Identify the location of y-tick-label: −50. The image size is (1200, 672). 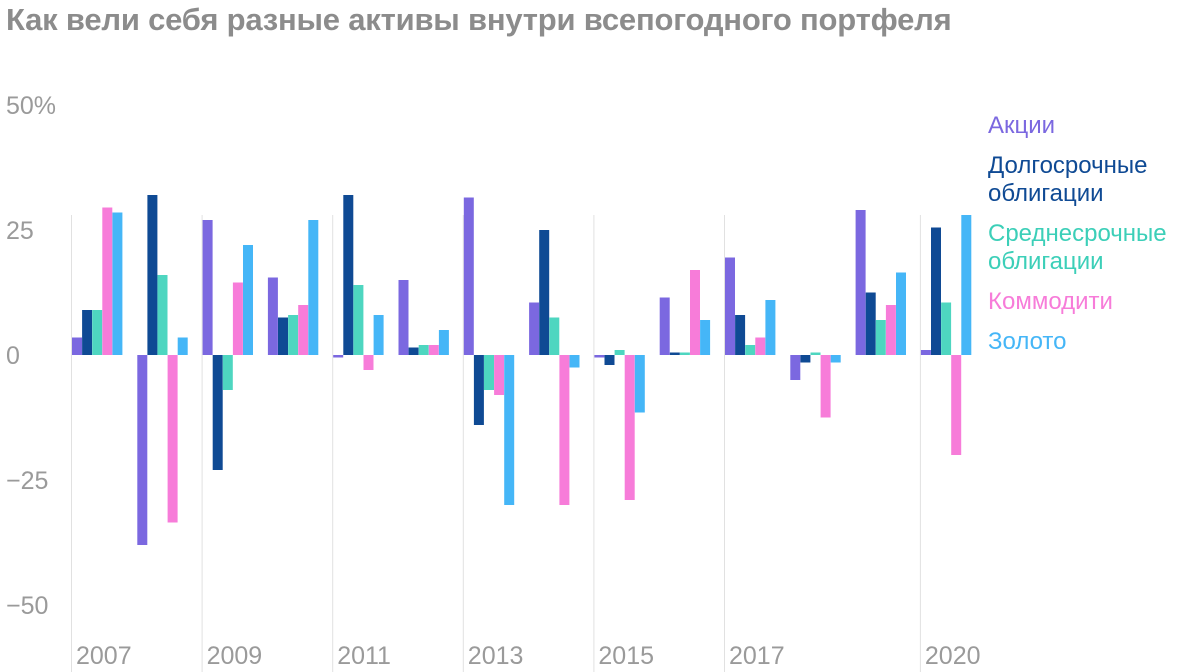
(27, 606).